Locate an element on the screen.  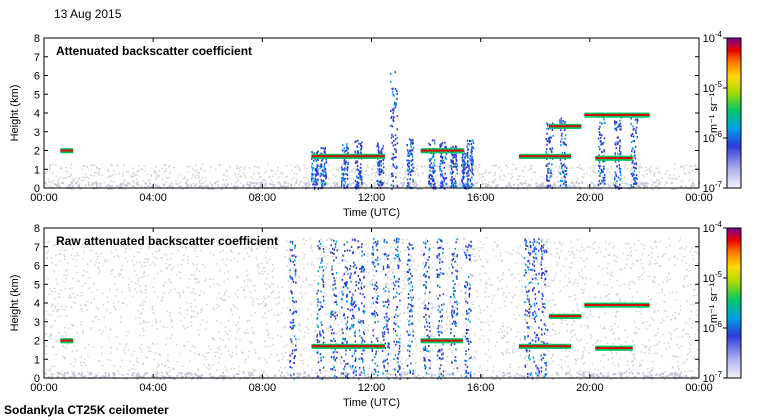
date-label: 13 Aug 2015 is located at coordinates (88, 14).